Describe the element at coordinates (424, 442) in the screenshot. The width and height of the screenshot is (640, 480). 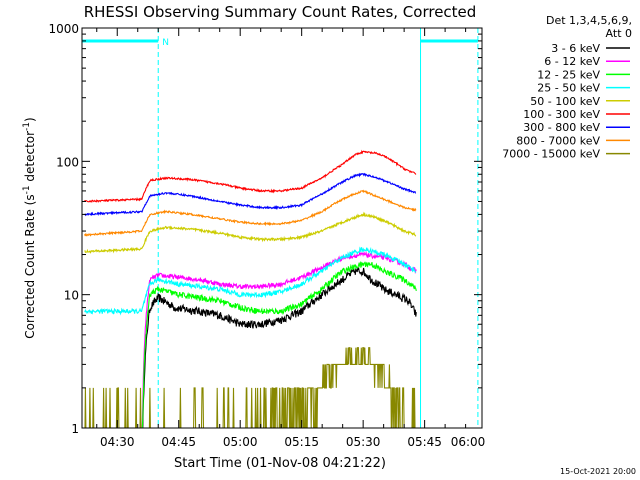
I see `x-tick-label: 05:45` at that location.